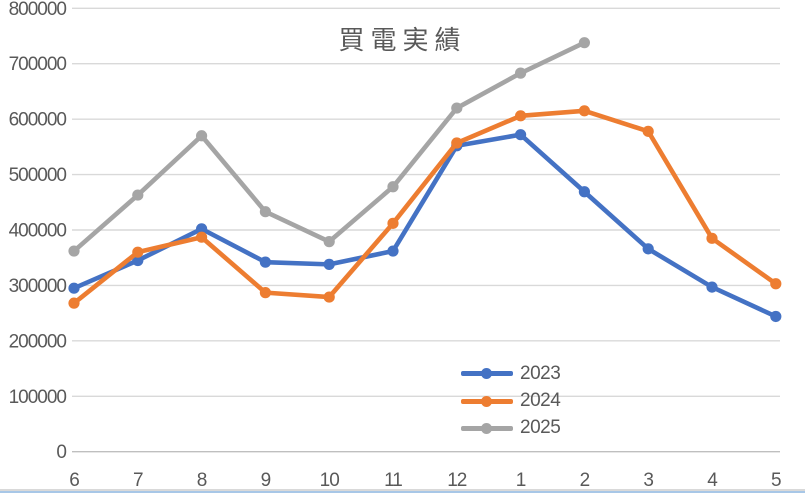 The width and height of the screenshot is (805, 493). I want to click on legend-marker-2025-icon, so click(487, 428).